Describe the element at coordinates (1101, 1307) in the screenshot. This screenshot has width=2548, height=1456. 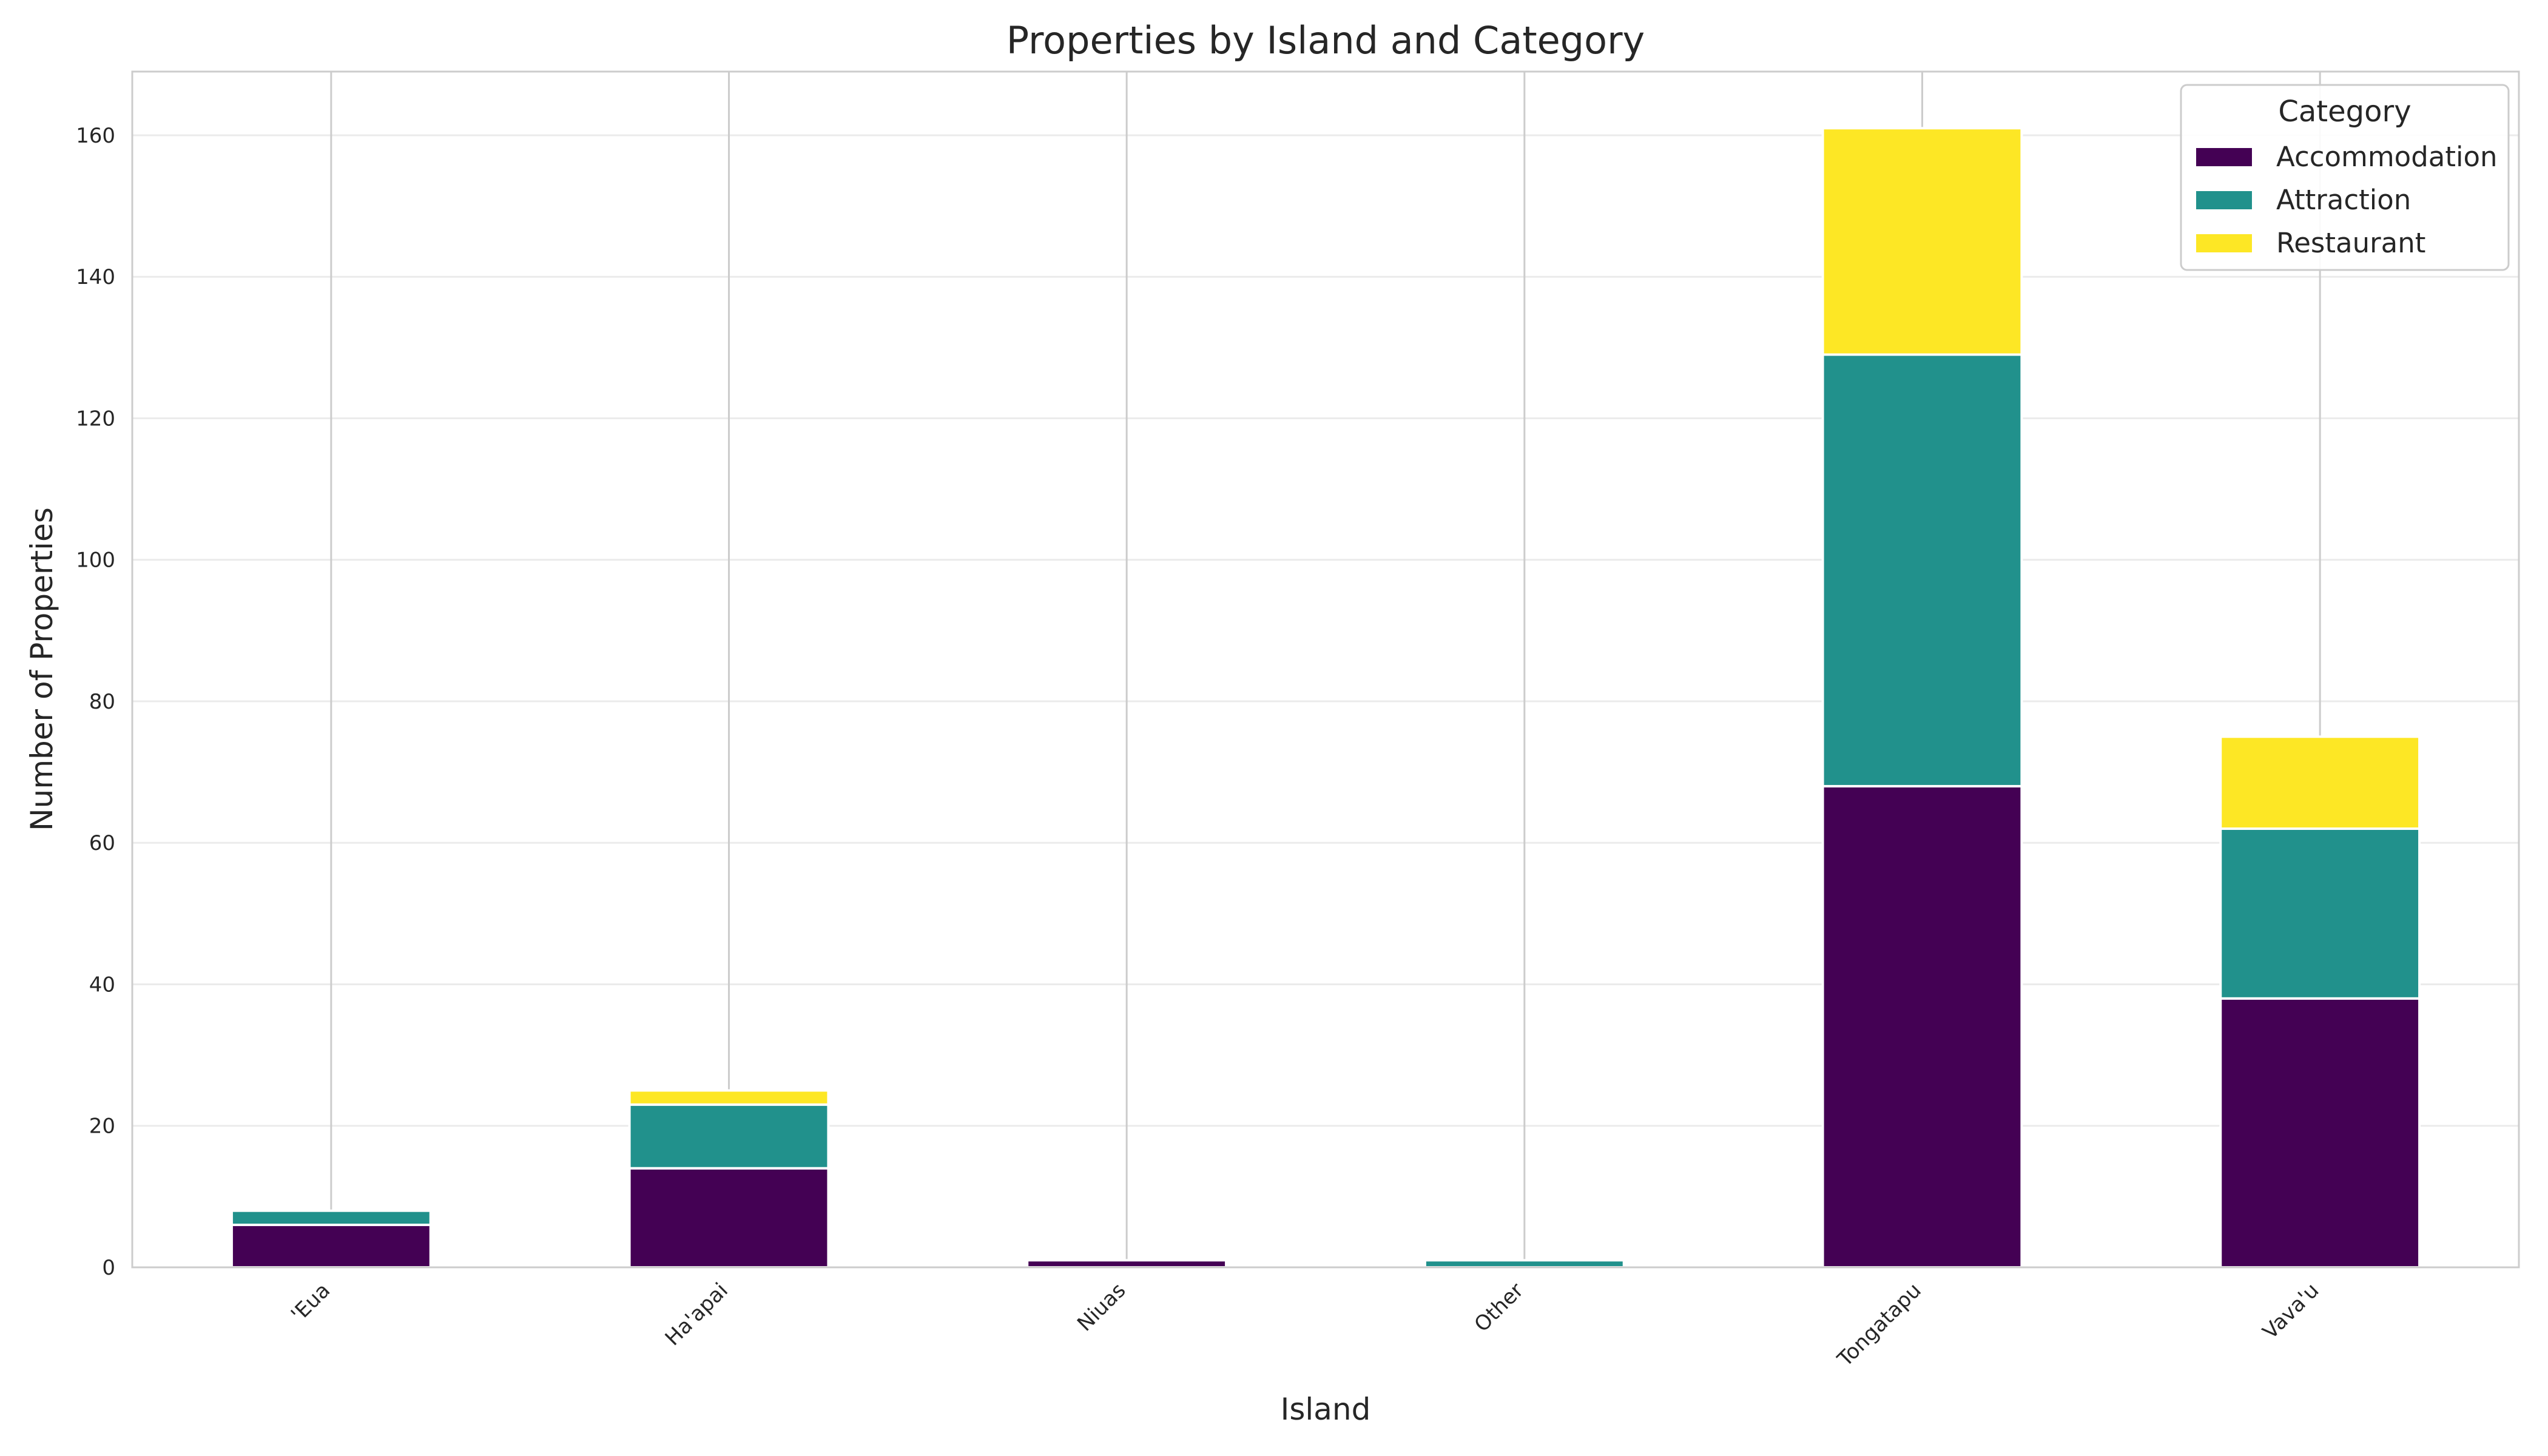
I see `x-tick-label: Niuas` at that location.